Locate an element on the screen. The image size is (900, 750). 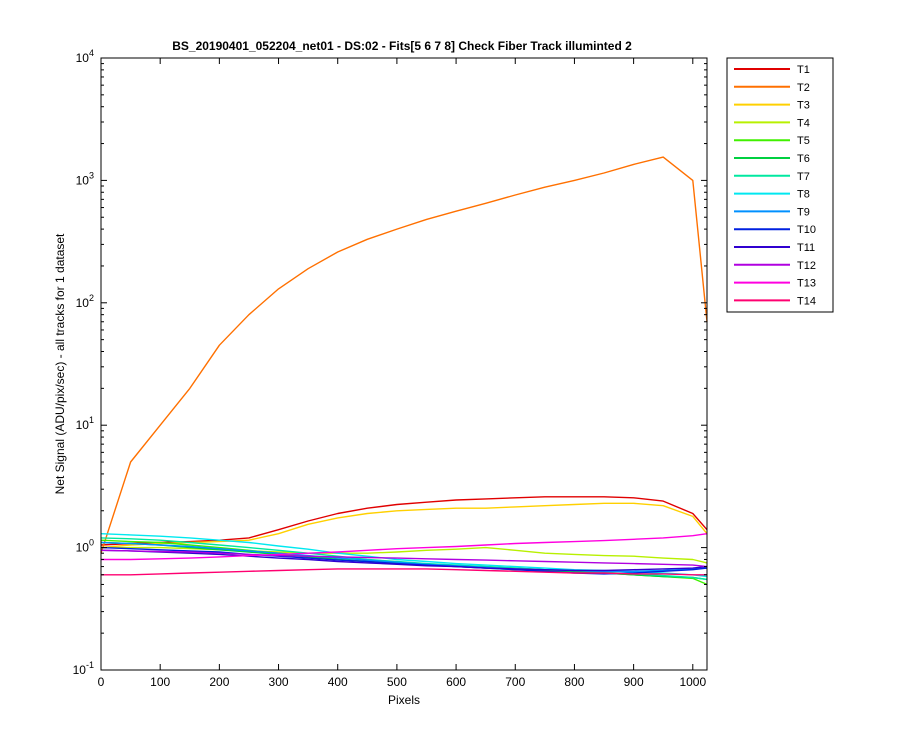
legend-box is located at coordinates (780, 185).